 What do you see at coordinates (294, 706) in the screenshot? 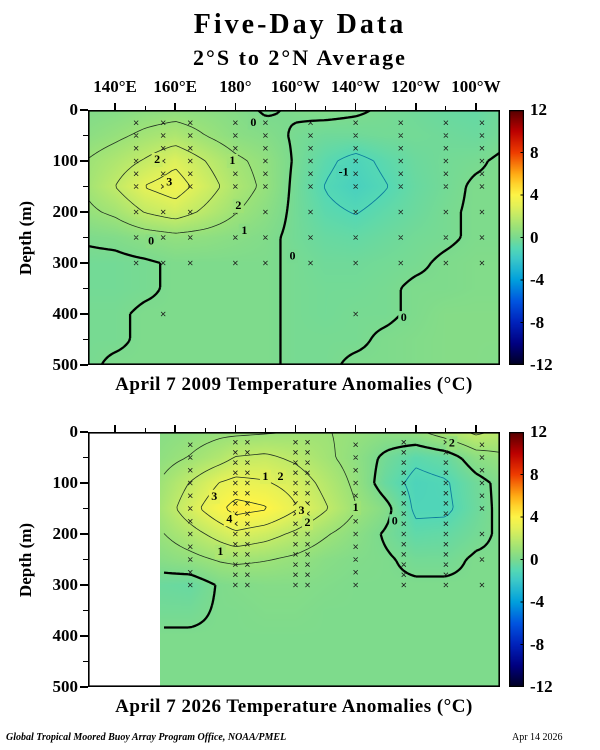
I see `caption-2026: April 7 2026 Temperature Anomalies (°C)` at bounding box center [294, 706].